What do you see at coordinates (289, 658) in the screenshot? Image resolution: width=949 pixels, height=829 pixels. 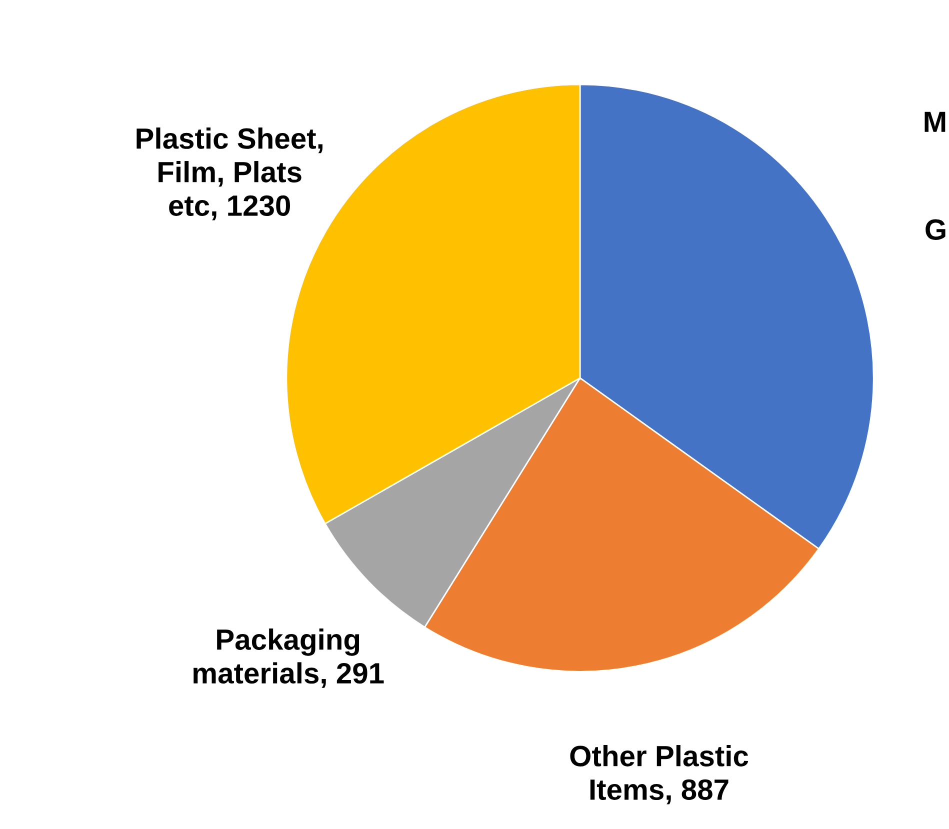 I see `slice-label: Packaging materials, 291` at bounding box center [289, 658].